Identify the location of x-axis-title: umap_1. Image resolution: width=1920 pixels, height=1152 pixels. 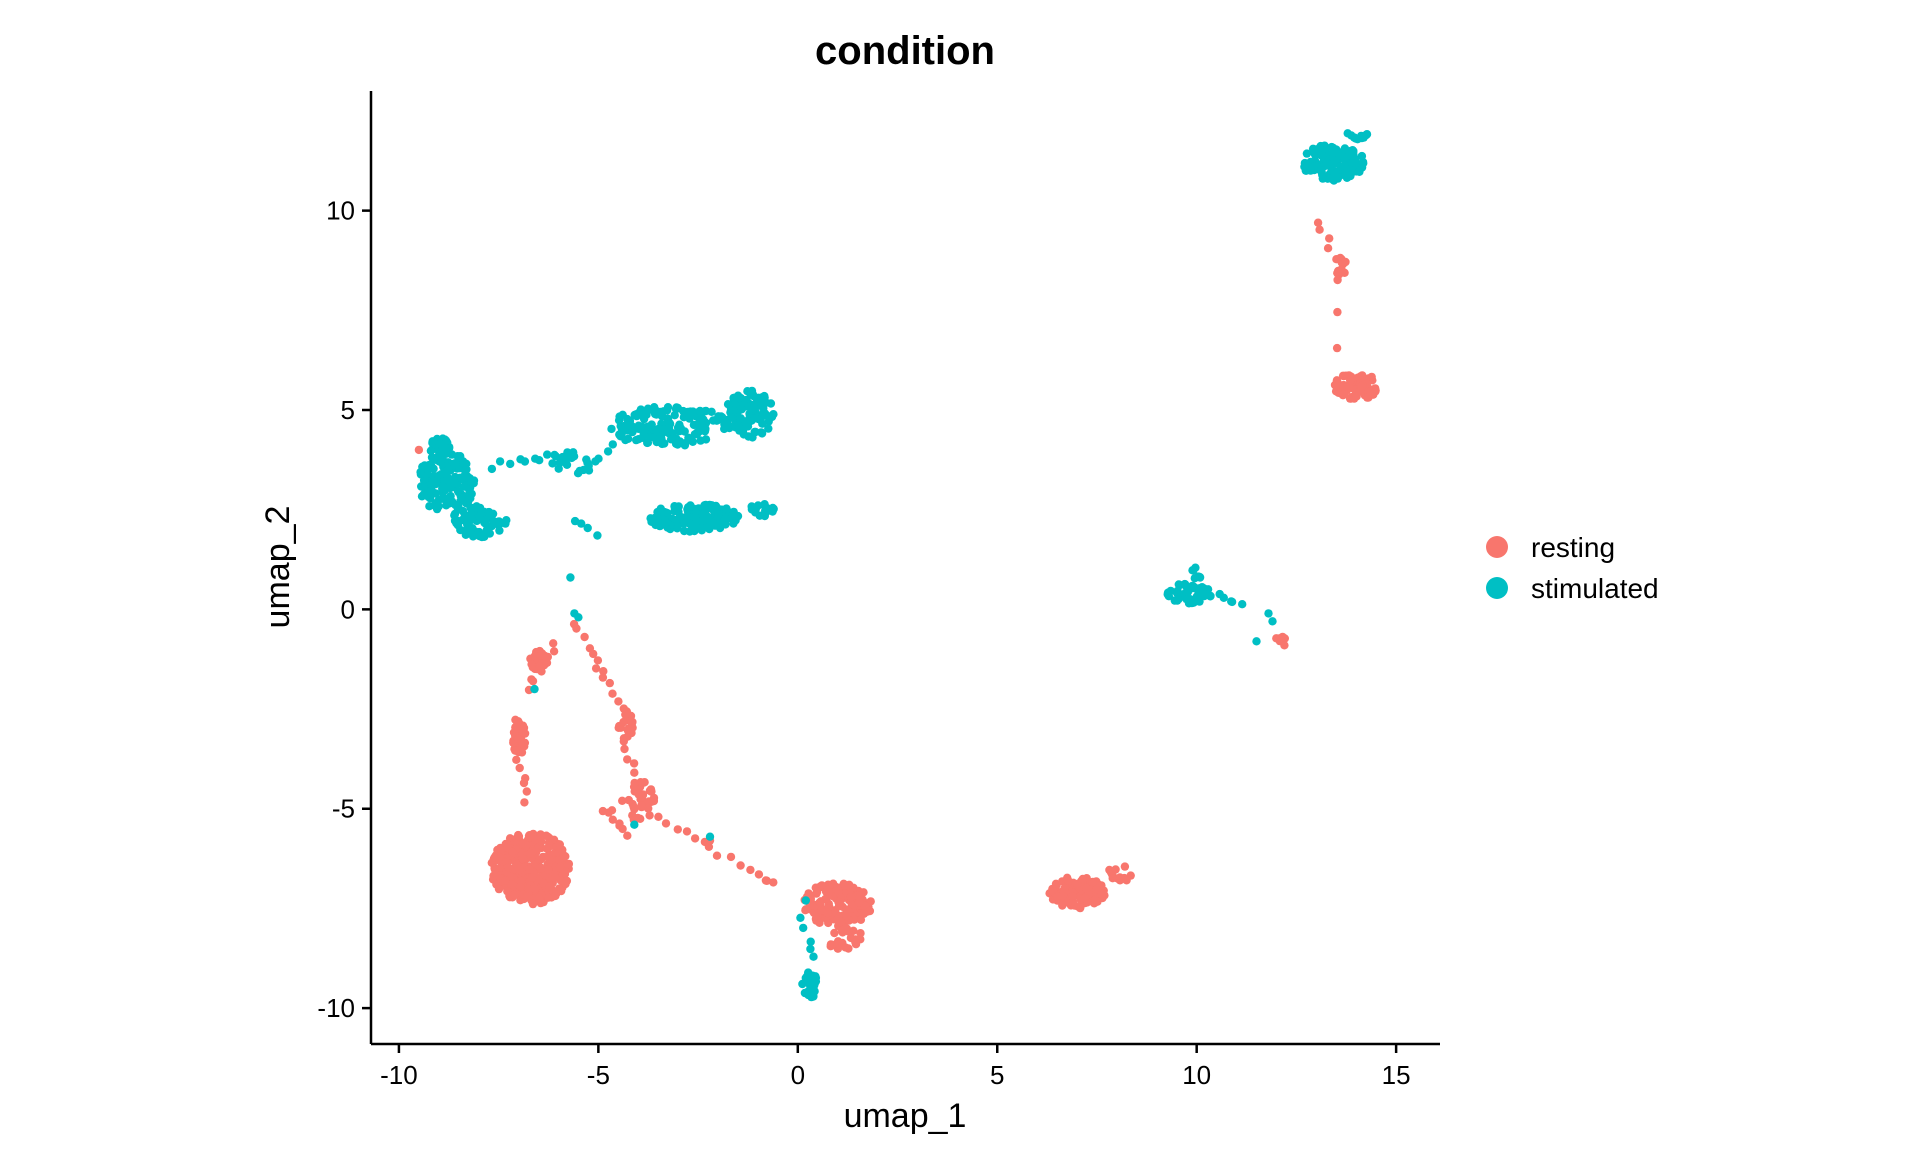
(905, 1116).